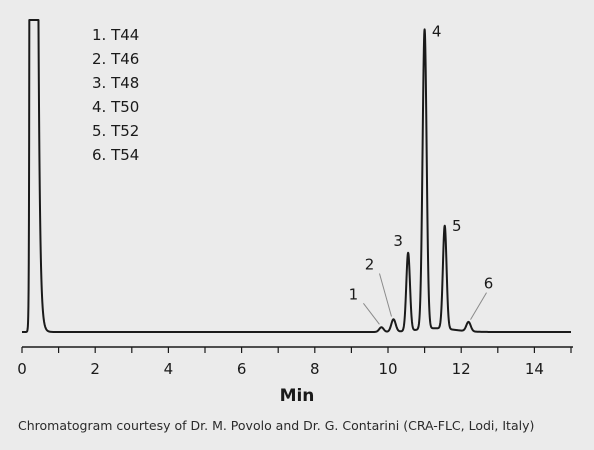 This screenshot has height=450, width=594. I want to click on x-tick-label: 8, so click(315, 369).